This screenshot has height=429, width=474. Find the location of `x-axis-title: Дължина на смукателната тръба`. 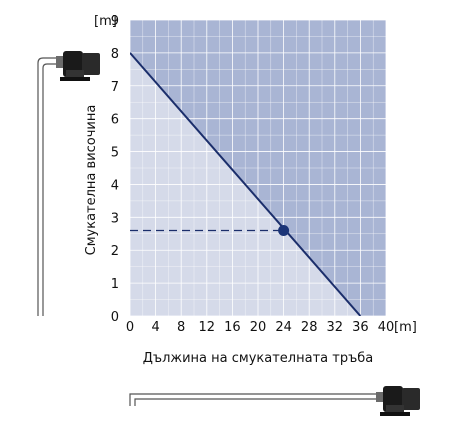

x-axis-title: Дължина на смукателната тръба is located at coordinates (258, 358).